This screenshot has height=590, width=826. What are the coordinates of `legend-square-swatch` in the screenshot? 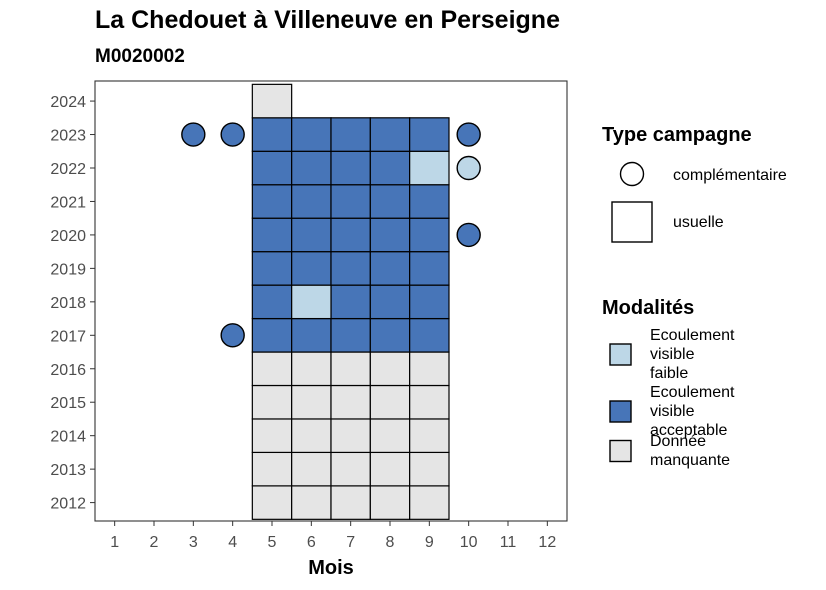 It's located at (632, 222).